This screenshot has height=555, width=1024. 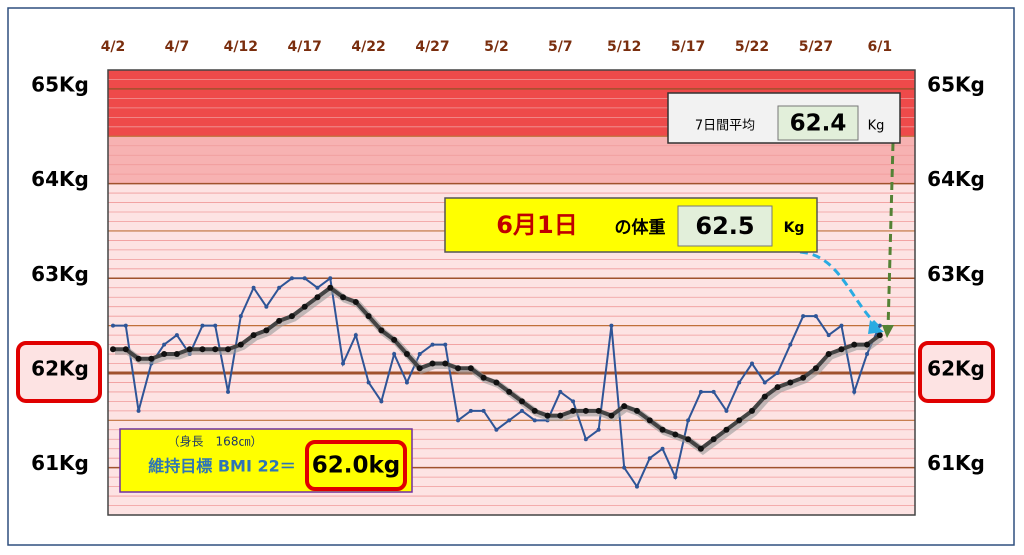 I want to click on y2-tick-label: 63Kg, so click(x=956, y=274).